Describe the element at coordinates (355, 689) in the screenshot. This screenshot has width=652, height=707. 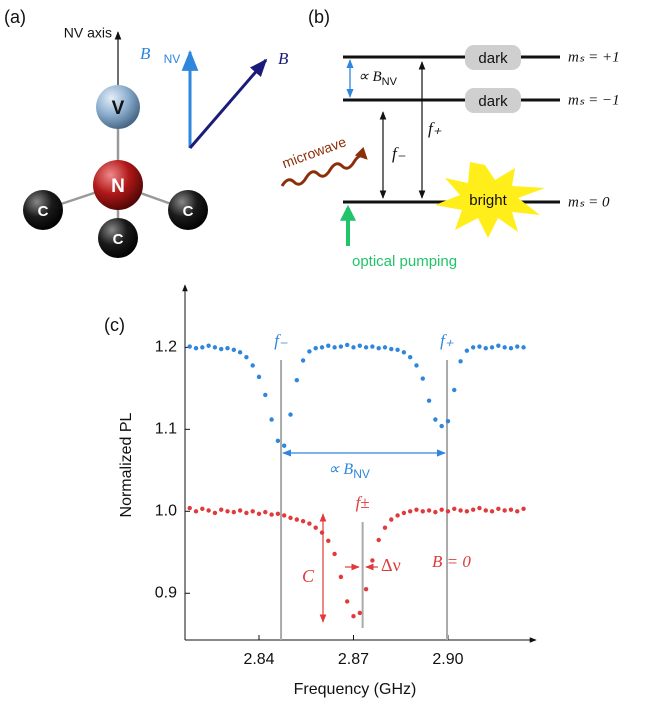
I see `x-axis-label: Frequency (GHz)` at that location.